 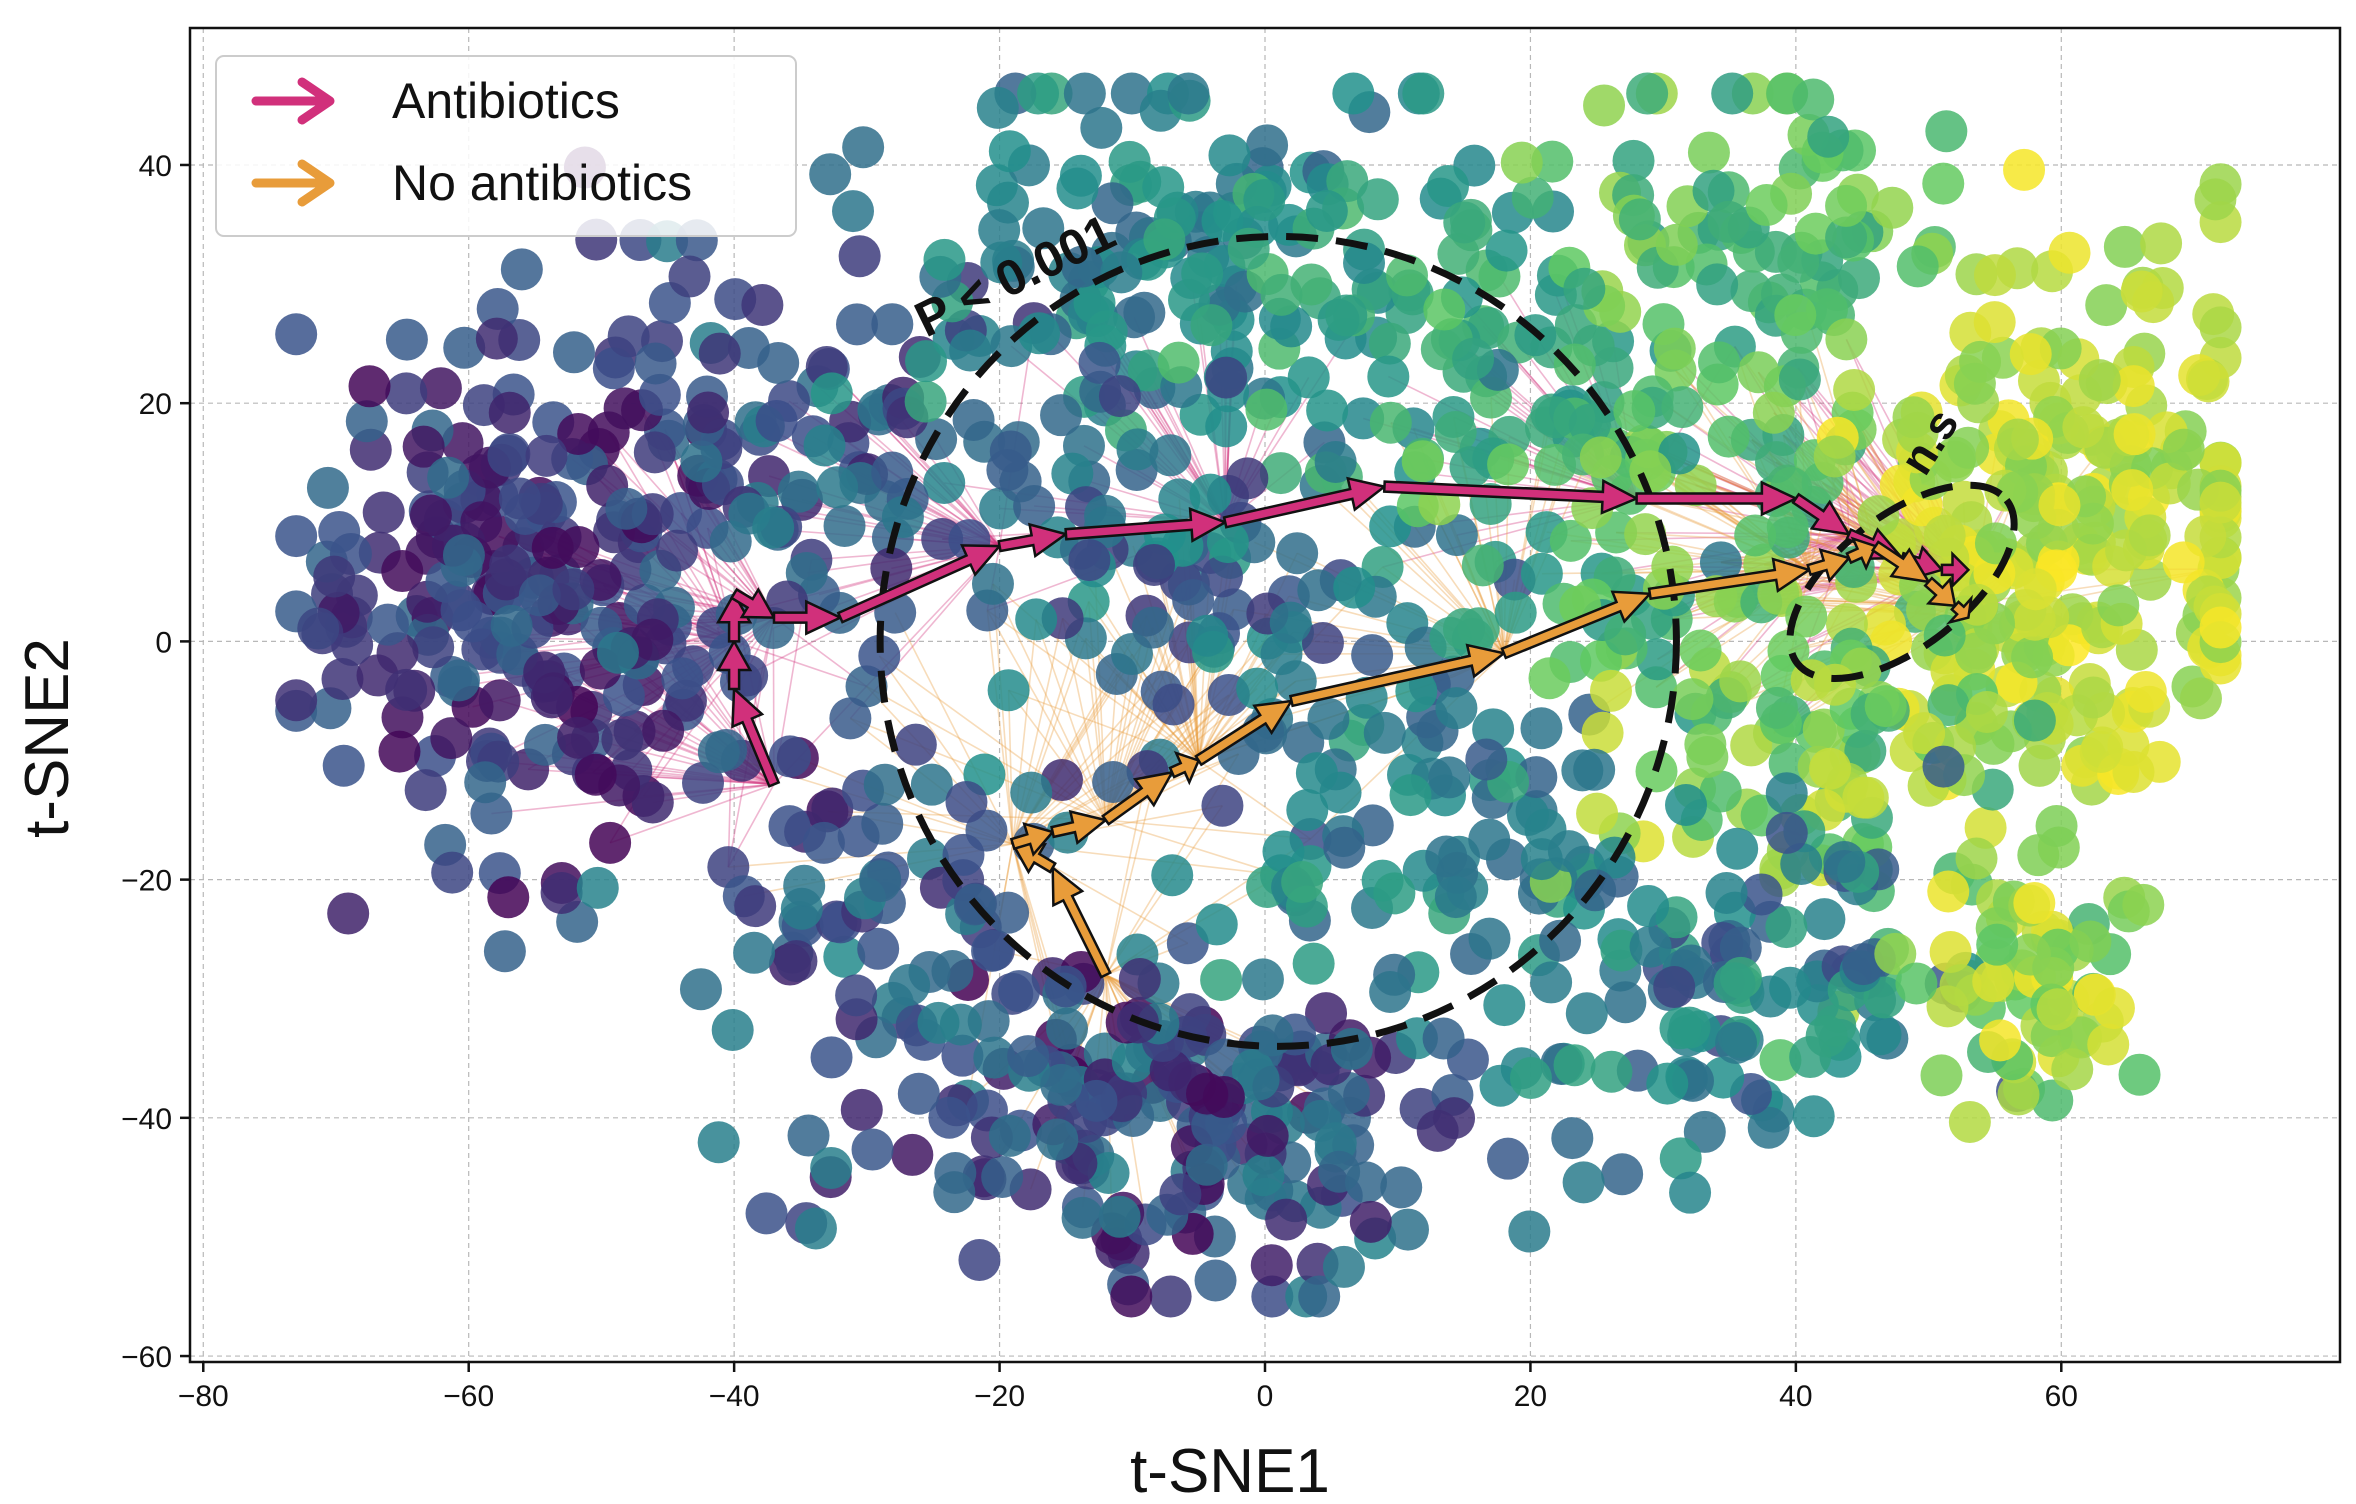 What do you see at coordinates (163, 642) in the screenshot?
I see `y-tick-label: 0` at bounding box center [163, 642].